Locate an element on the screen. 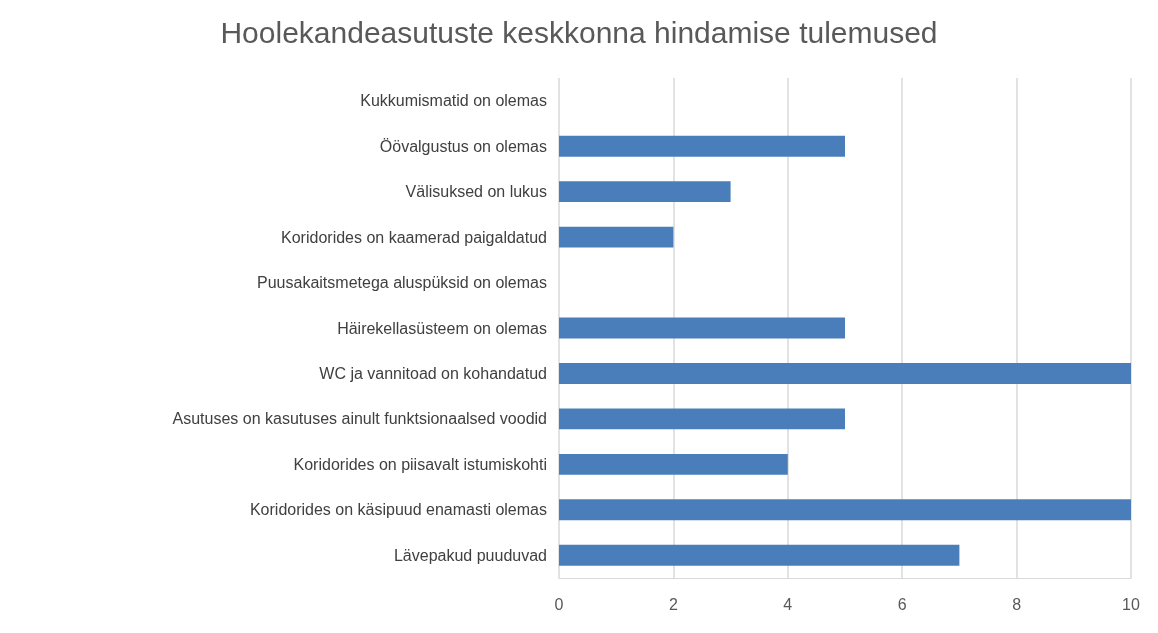 The height and width of the screenshot is (633, 1158). y-tick-label: Koridorides on kaamerad paigaldatud is located at coordinates (414, 237).